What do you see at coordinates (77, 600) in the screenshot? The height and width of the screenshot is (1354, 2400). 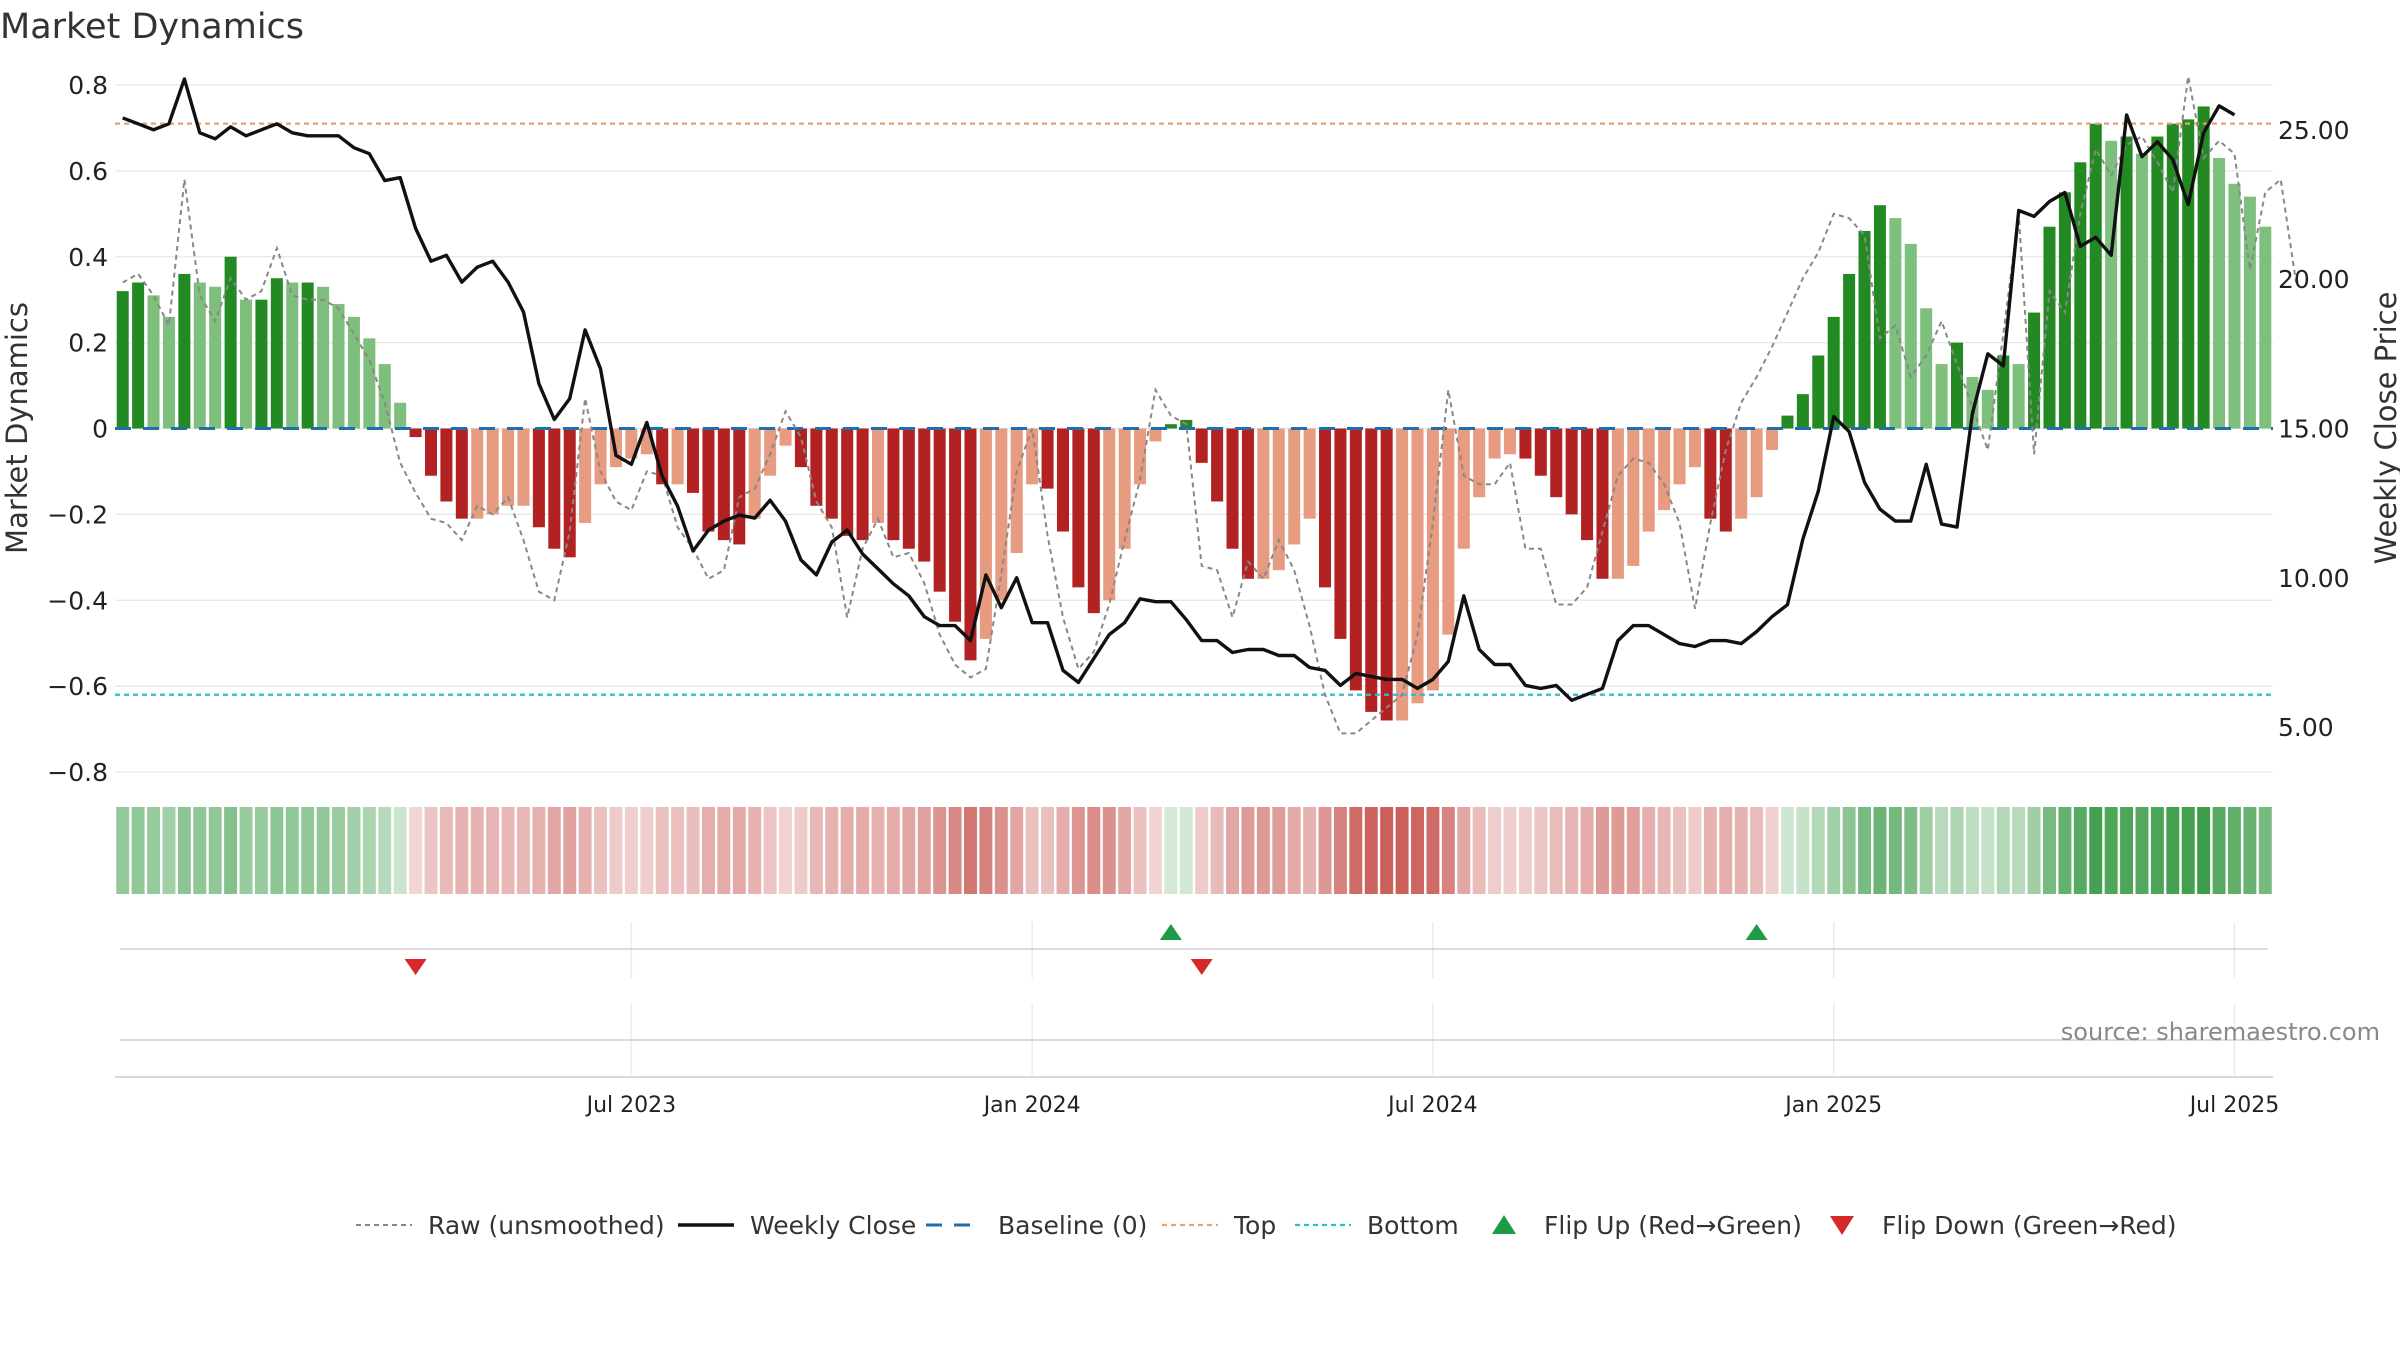 I see `y-left-tick-label: −0.4` at bounding box center [77, 600].